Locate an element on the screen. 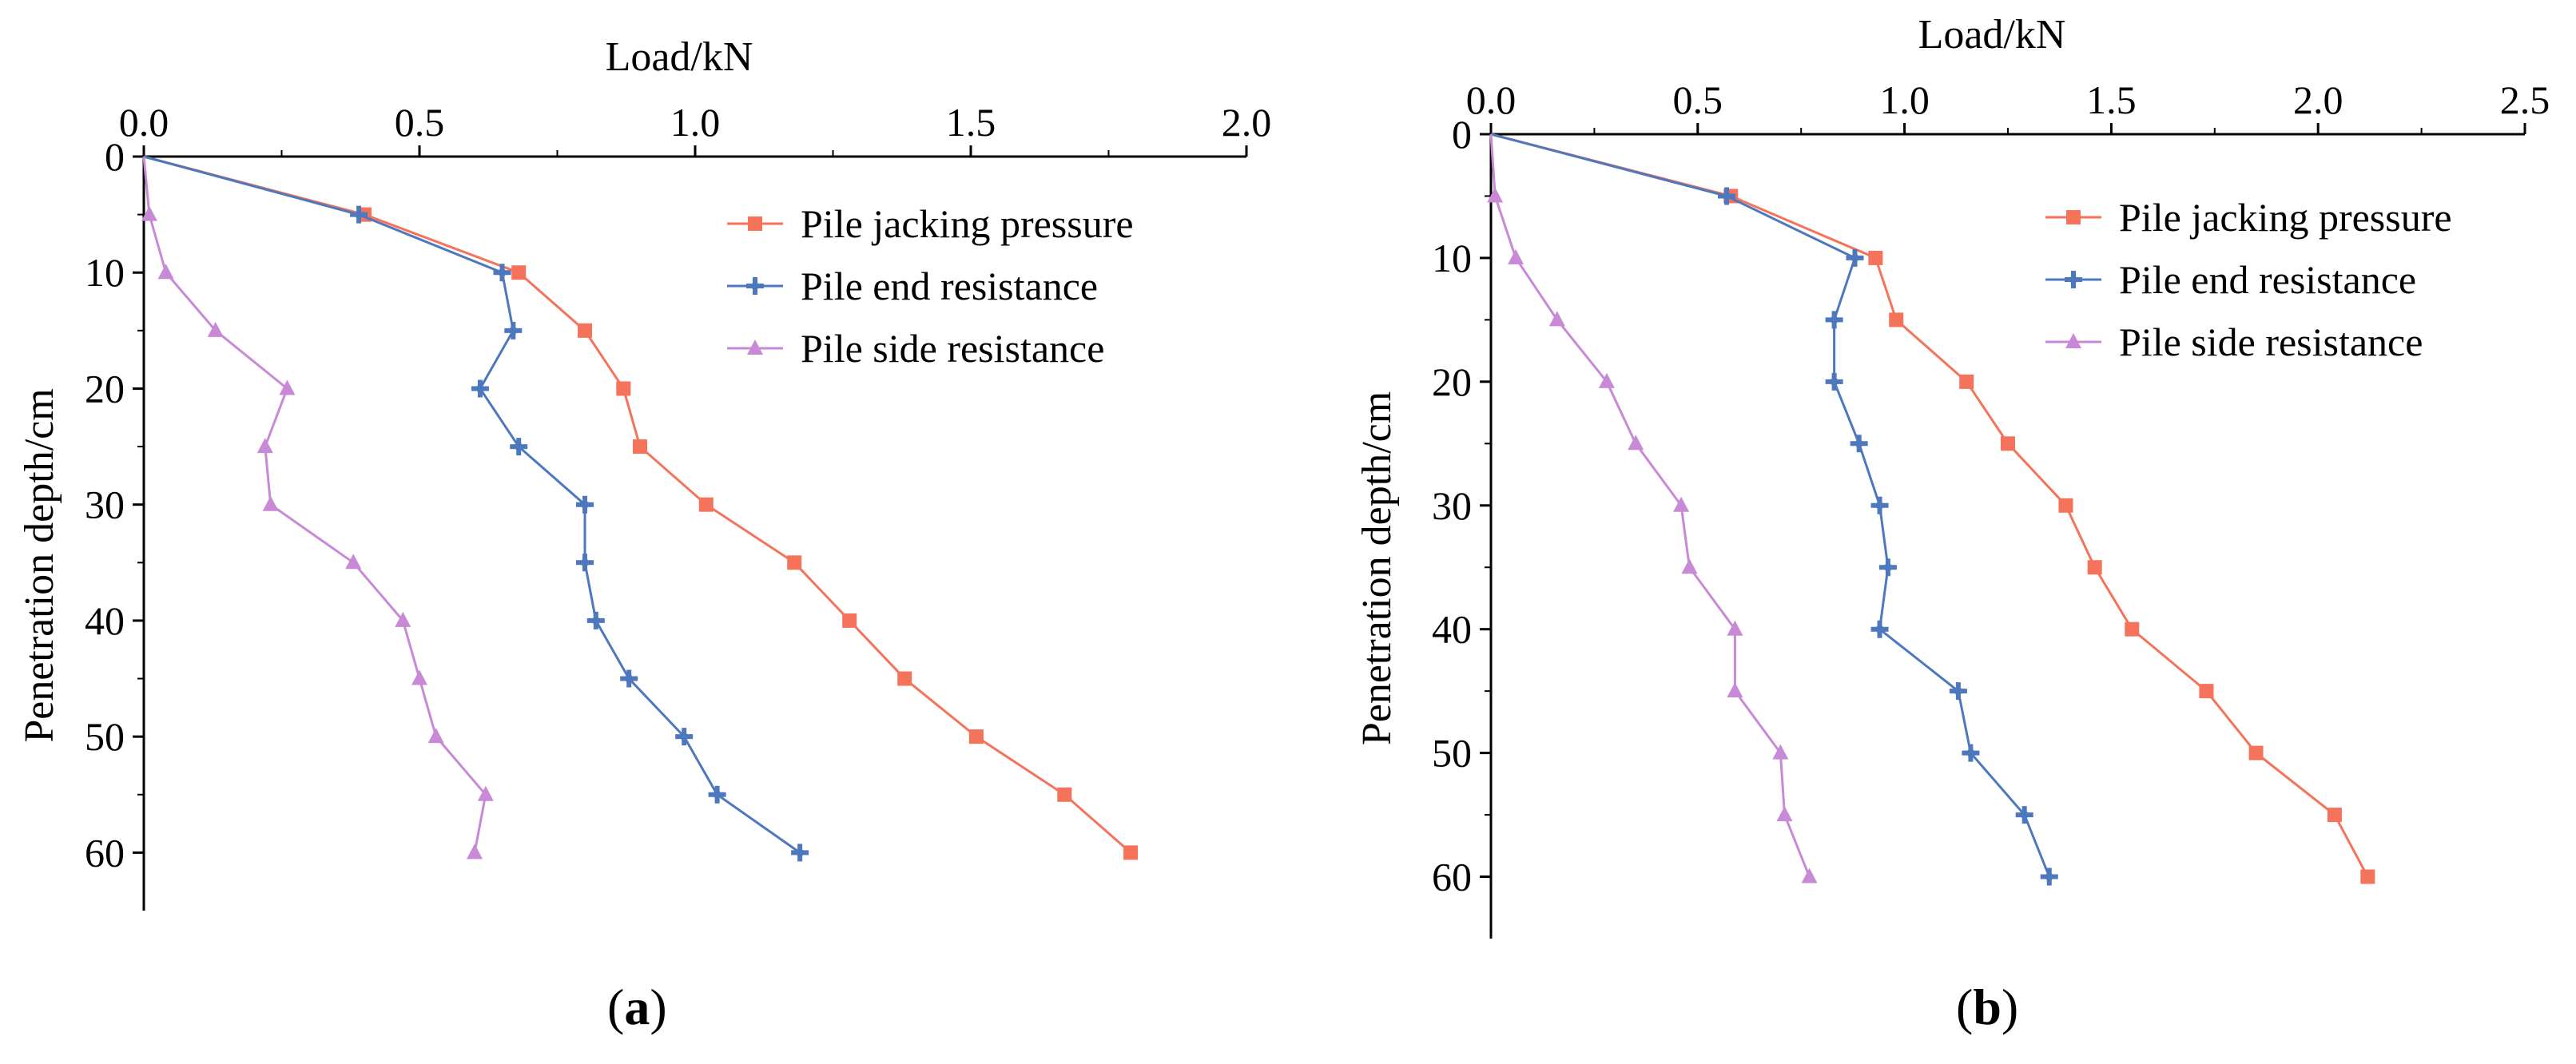 Image resolution: width=2576 pixels, height=1064 pixels. y-axis-title: Penetration depth/cm is located at coordinates (39, 565).